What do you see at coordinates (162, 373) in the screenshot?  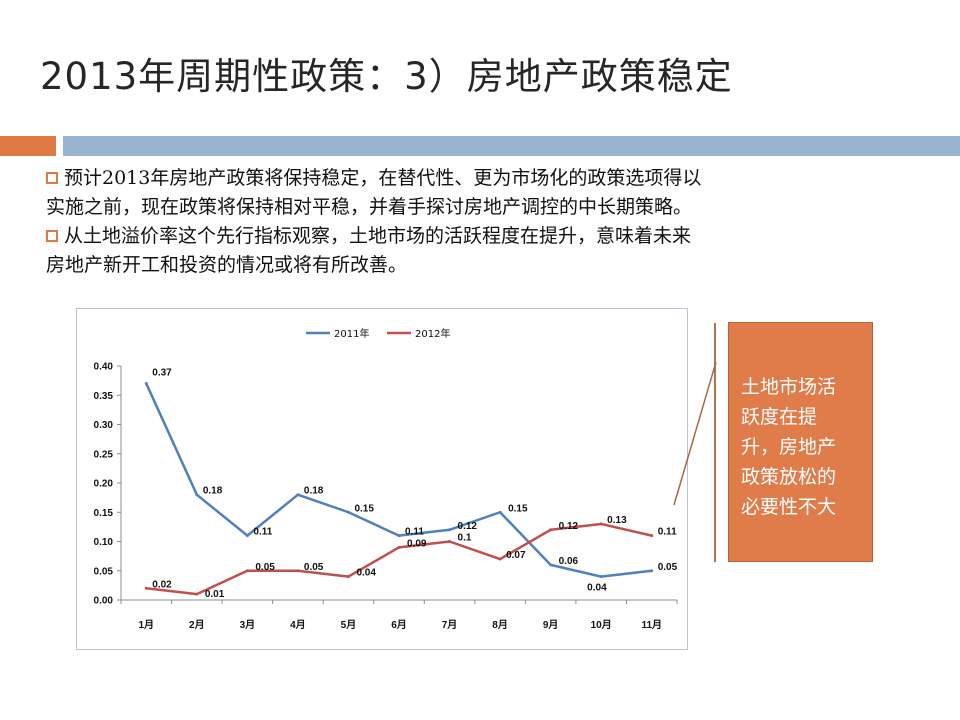 I see `data-label: 0.37` at bounding box center [162, 373].